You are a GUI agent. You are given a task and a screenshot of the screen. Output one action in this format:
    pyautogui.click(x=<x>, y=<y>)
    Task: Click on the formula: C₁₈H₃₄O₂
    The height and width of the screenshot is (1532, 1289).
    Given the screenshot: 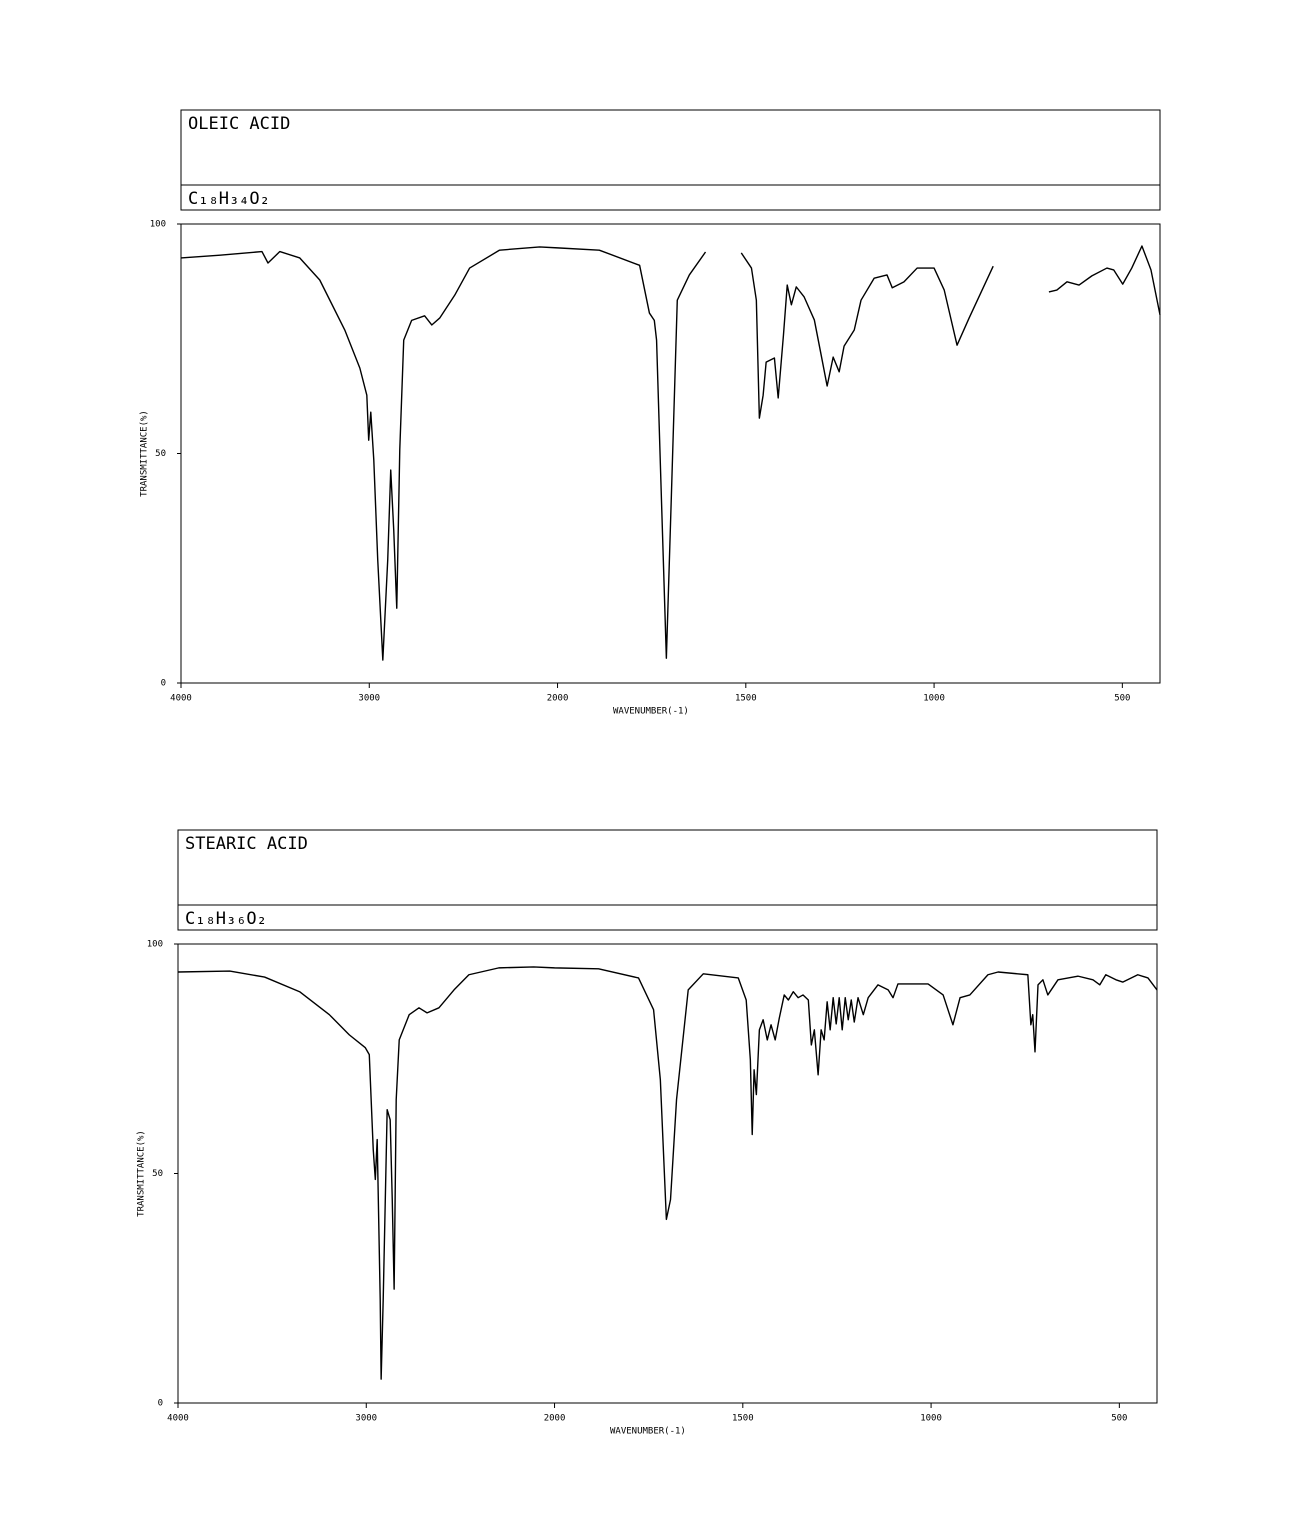 What is the action you would take?
    pyautogui.click(x=229, y=199)
    